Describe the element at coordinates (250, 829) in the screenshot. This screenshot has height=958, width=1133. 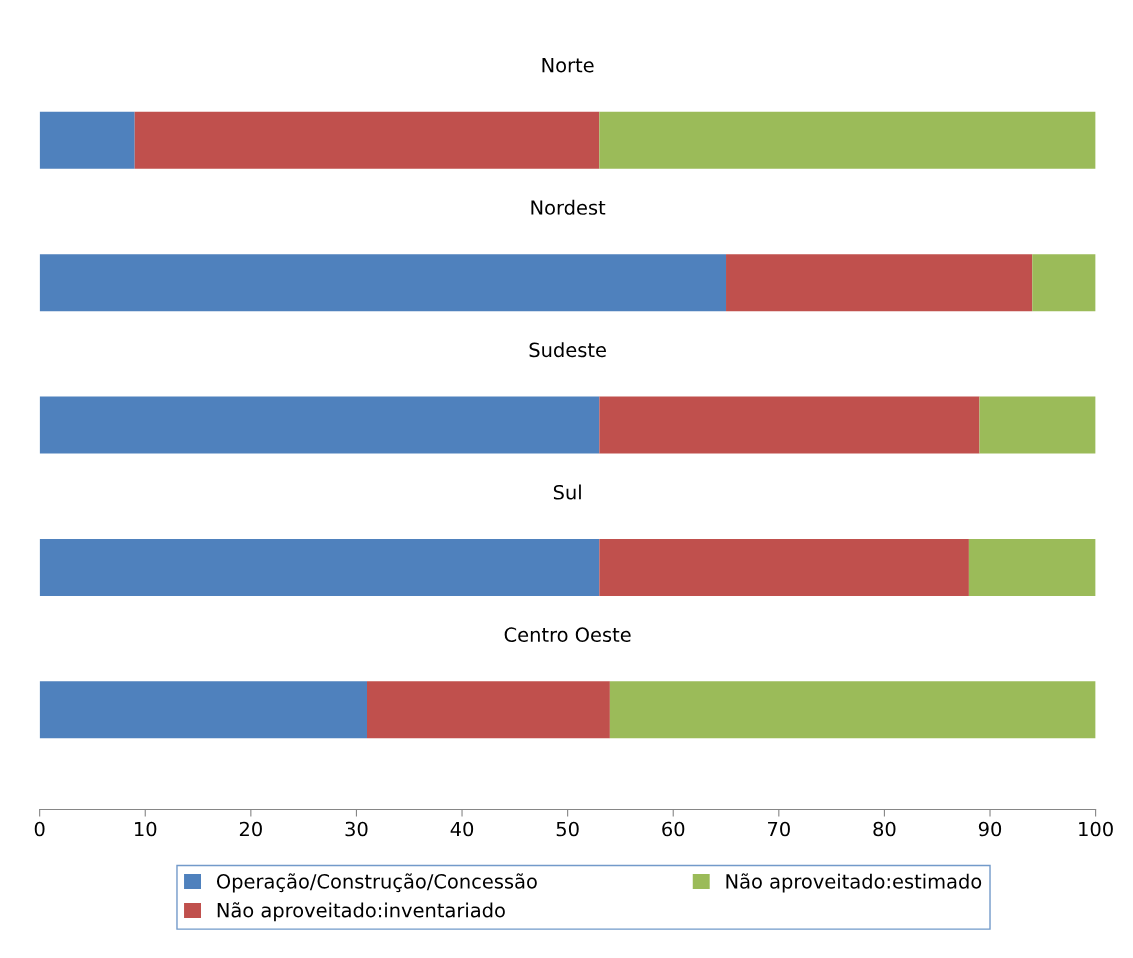
I see `x-tick-label: 20` at that location.